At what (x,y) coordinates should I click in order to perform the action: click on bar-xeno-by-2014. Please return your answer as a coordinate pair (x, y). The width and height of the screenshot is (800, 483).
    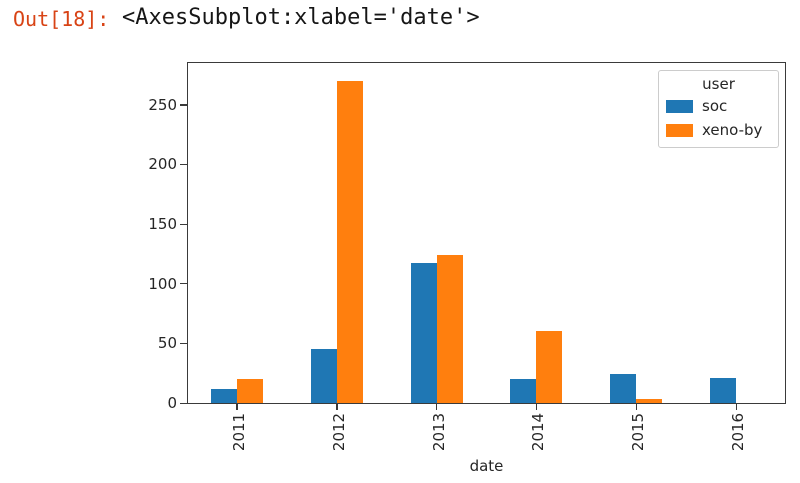
    Looking at the image, I should click on (549, 367).